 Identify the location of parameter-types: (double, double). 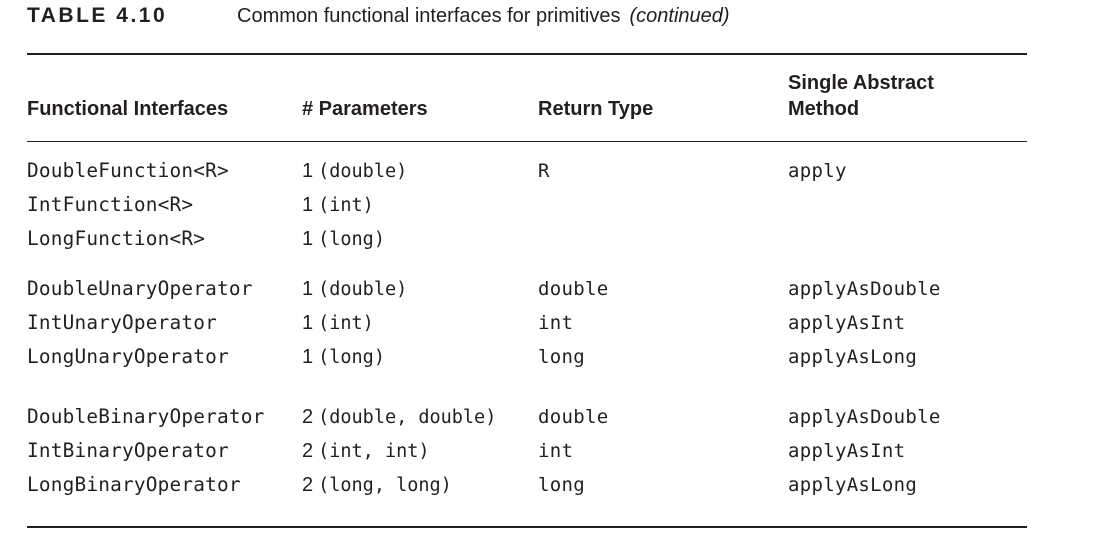
(407, 417).